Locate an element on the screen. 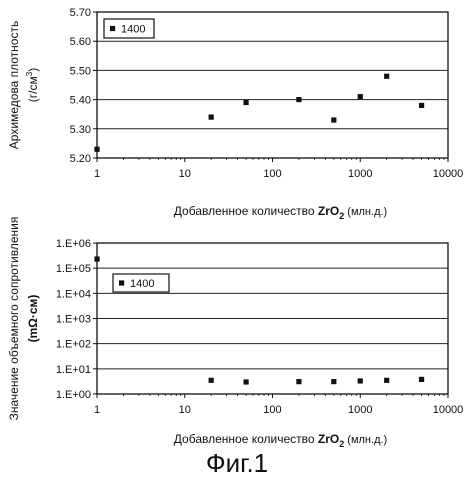 The width and height of the screenshot is (474, 500). y-tick-label: 1.E+06 is located at coordinates (73, 244).